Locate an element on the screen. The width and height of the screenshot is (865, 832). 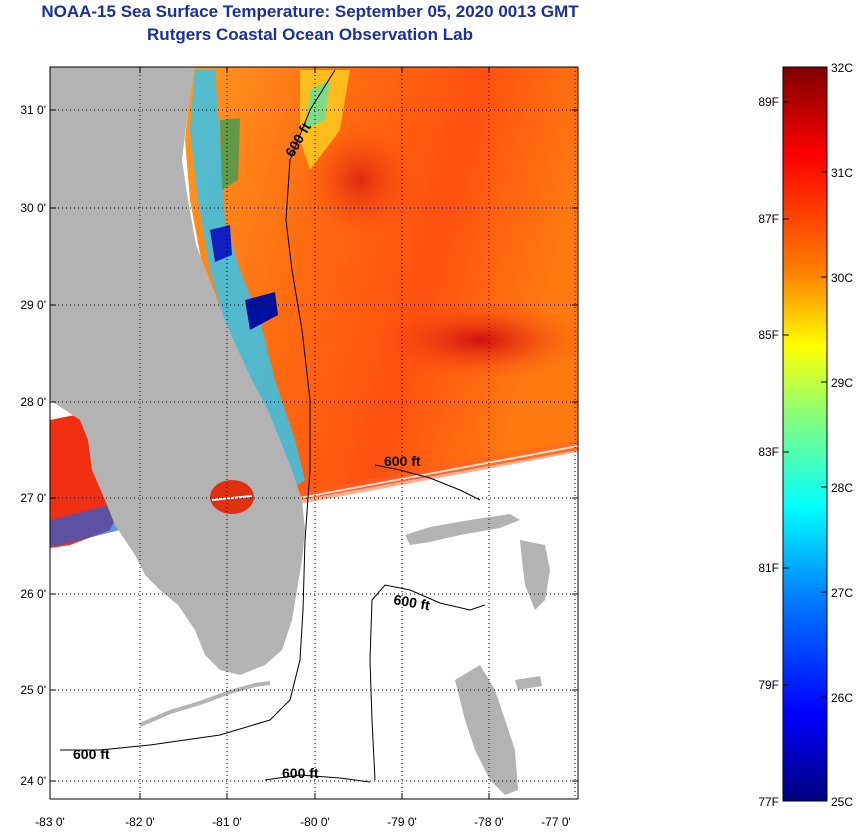
coastal-cool-water is located at coordinates (247, 280).